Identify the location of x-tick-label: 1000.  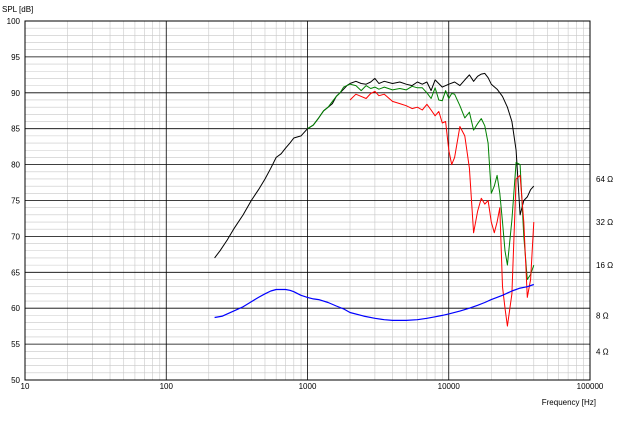
(308, 386).